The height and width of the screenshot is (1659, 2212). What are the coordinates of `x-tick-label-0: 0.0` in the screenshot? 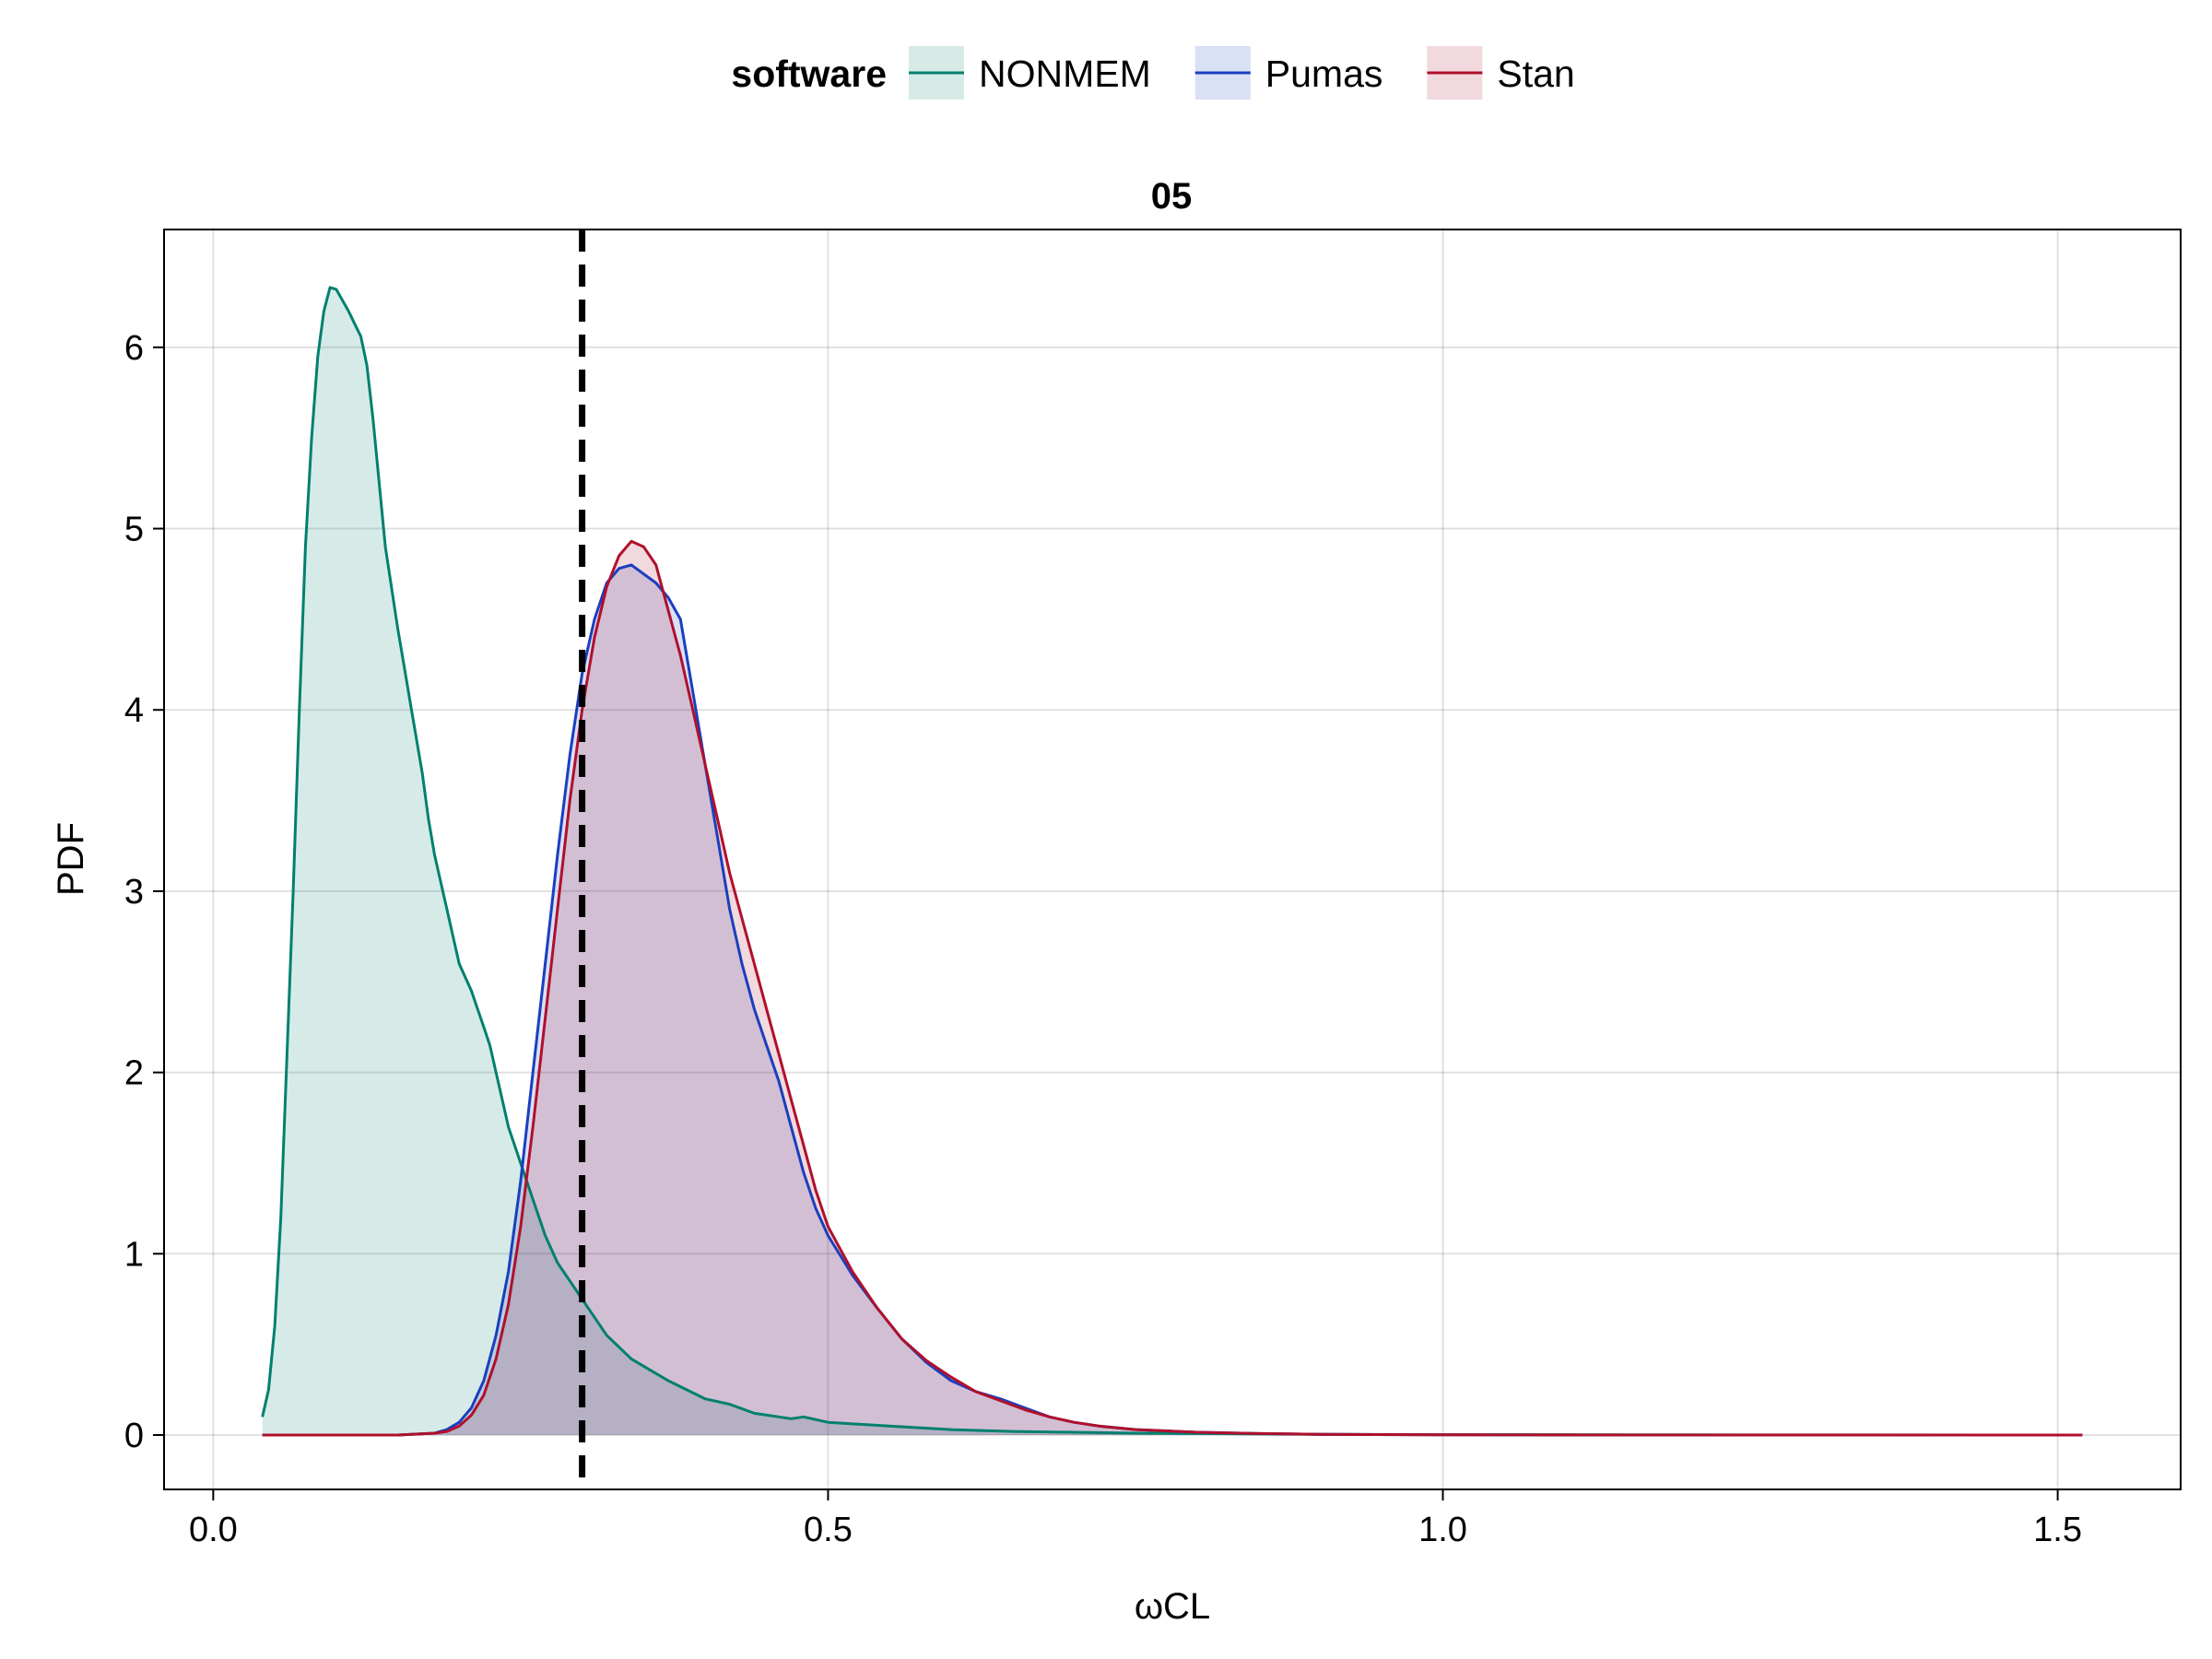 It's located at (213, 1530).